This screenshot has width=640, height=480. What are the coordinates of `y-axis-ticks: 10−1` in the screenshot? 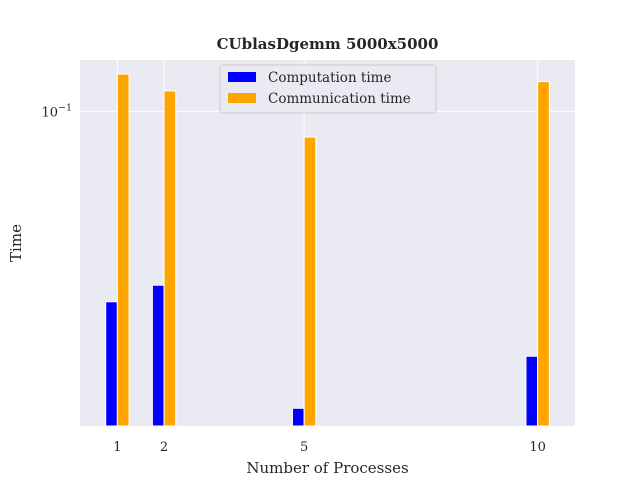 It's located at (56, 111).